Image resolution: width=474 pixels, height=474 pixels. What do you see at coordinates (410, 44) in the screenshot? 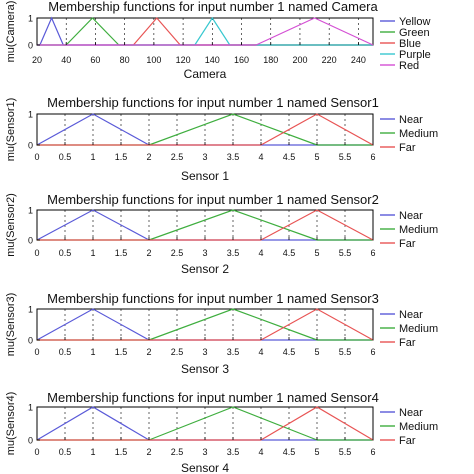
I see `legend-label: Blue` at bounding box center [410, 44].